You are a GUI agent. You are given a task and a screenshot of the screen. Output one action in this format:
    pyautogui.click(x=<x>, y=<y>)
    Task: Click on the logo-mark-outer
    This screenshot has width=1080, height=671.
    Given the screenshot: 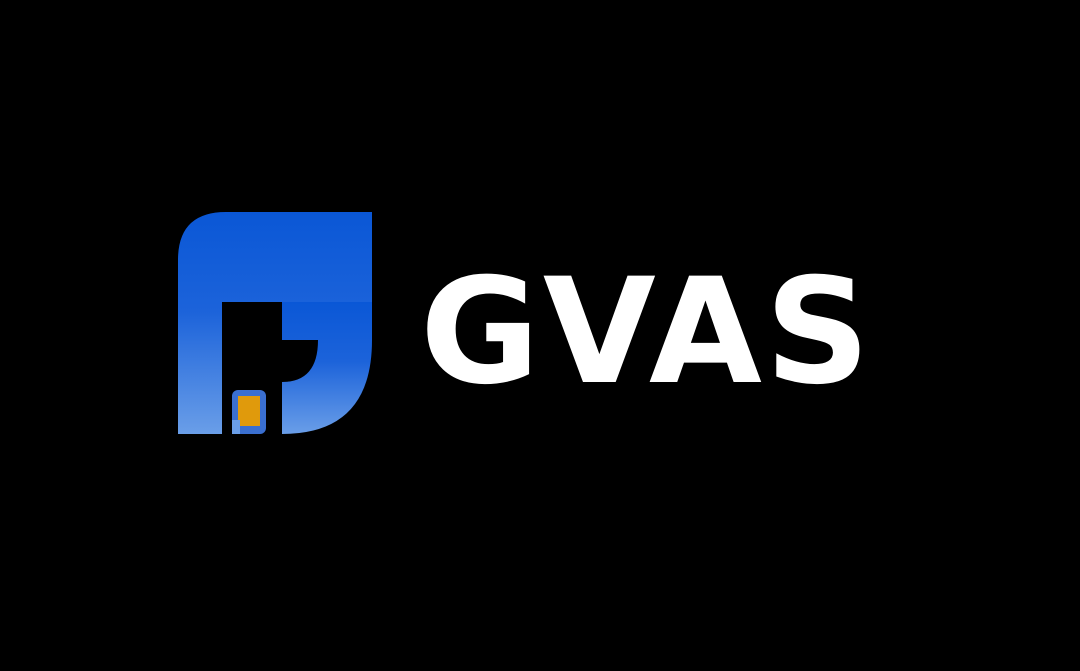 What is the action you would take?
    pyautogui.click(x=275, y=323)
    